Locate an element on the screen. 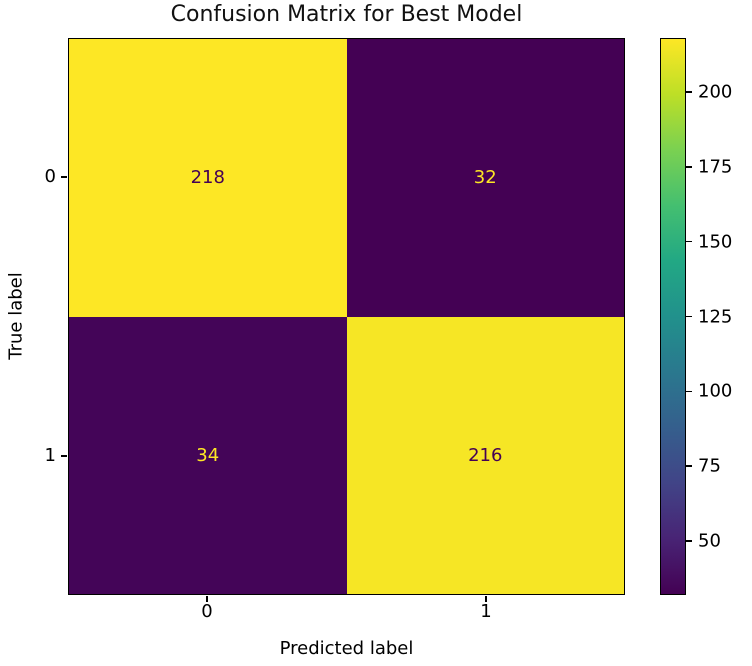  y-tick-label-1: 1 is located at coordinates (50, 455).